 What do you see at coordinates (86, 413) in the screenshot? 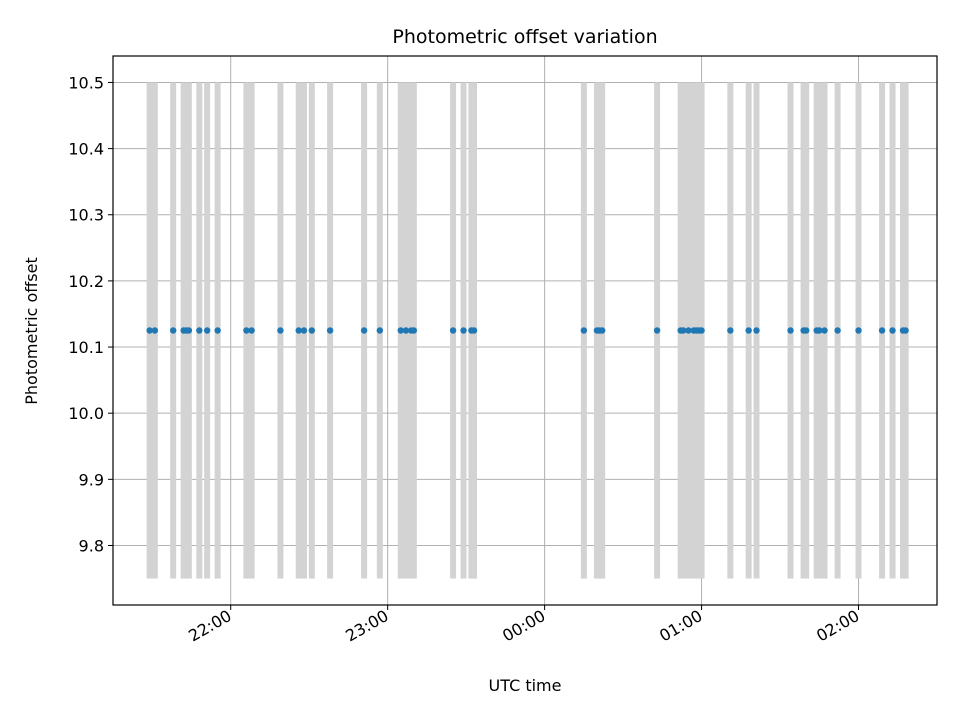
I see `y-tick-label: 10.0` at bounding box center [86, 413].